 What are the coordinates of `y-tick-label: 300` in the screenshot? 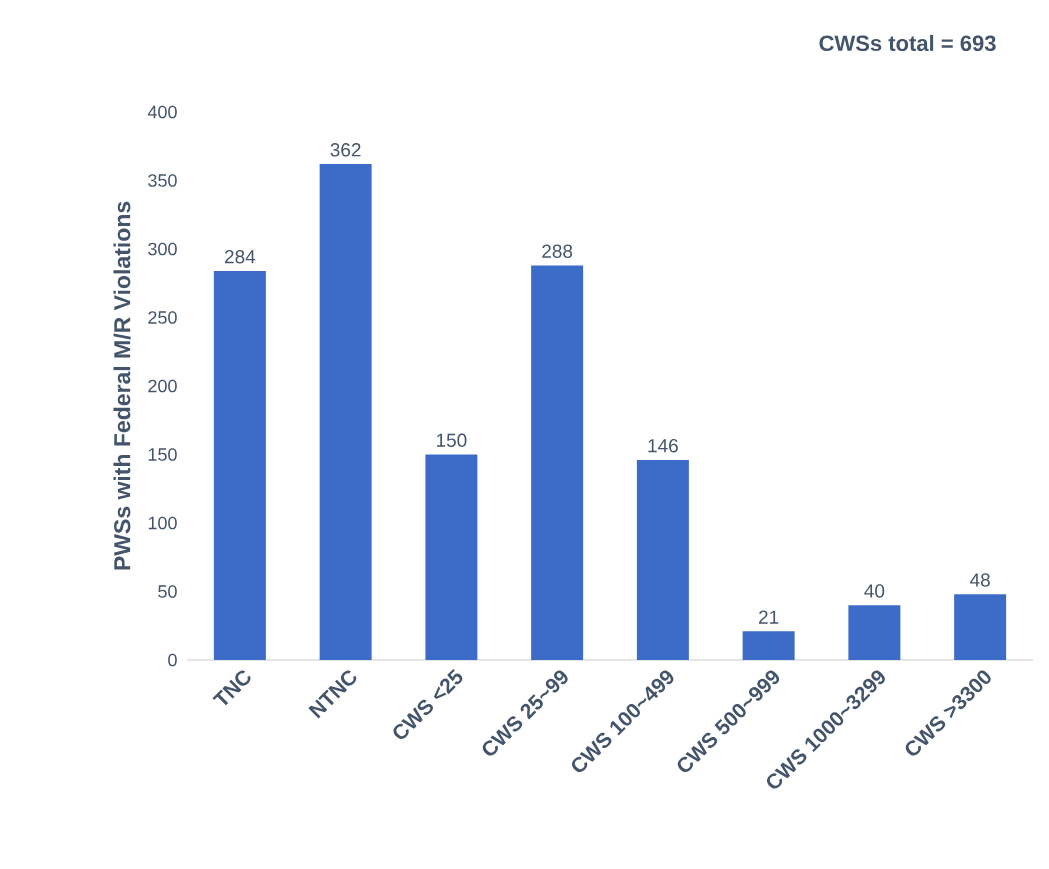 It's located at (162, 249).